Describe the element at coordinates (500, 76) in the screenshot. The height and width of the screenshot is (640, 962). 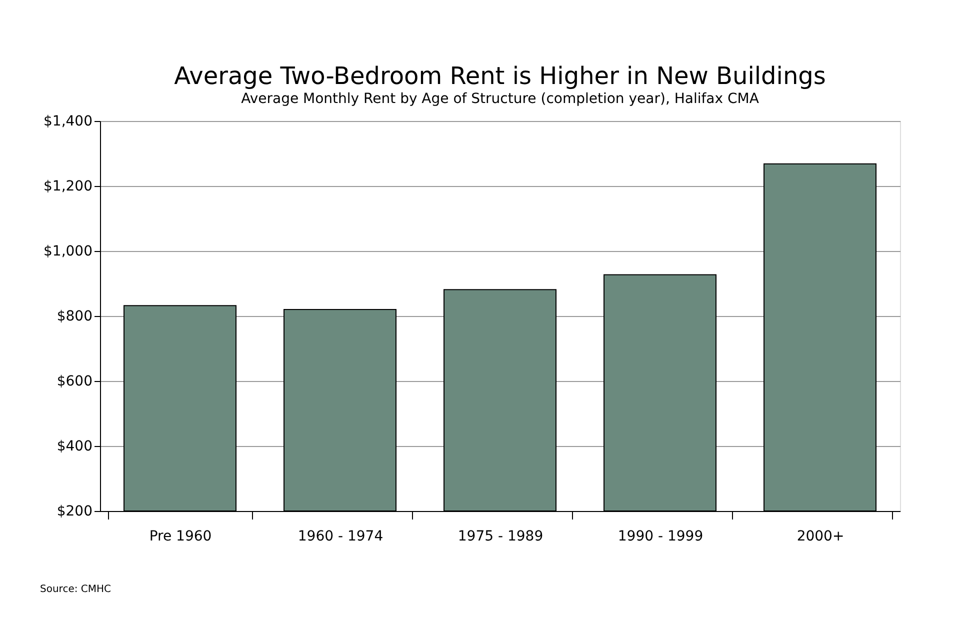
I see `chart-title: Average Two-Bedroom Rent is Higher in New Buildings` at that location.